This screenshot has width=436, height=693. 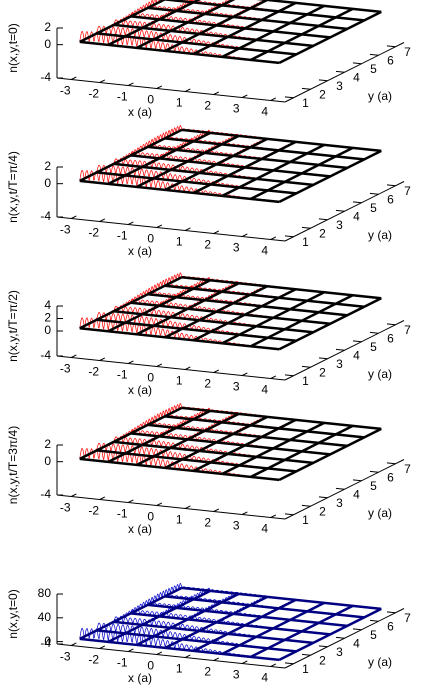 What do you see at coordinates (45, 593) in the screenshot?
I see `z-tick-label: 80` at bounding box center [45, 593].